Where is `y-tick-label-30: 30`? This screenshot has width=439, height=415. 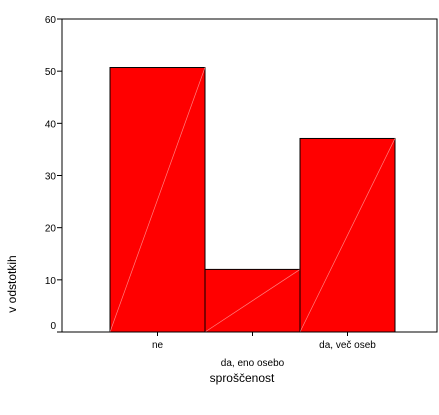 y-tick-label-30: 30 is located at coordinates (51, 177).